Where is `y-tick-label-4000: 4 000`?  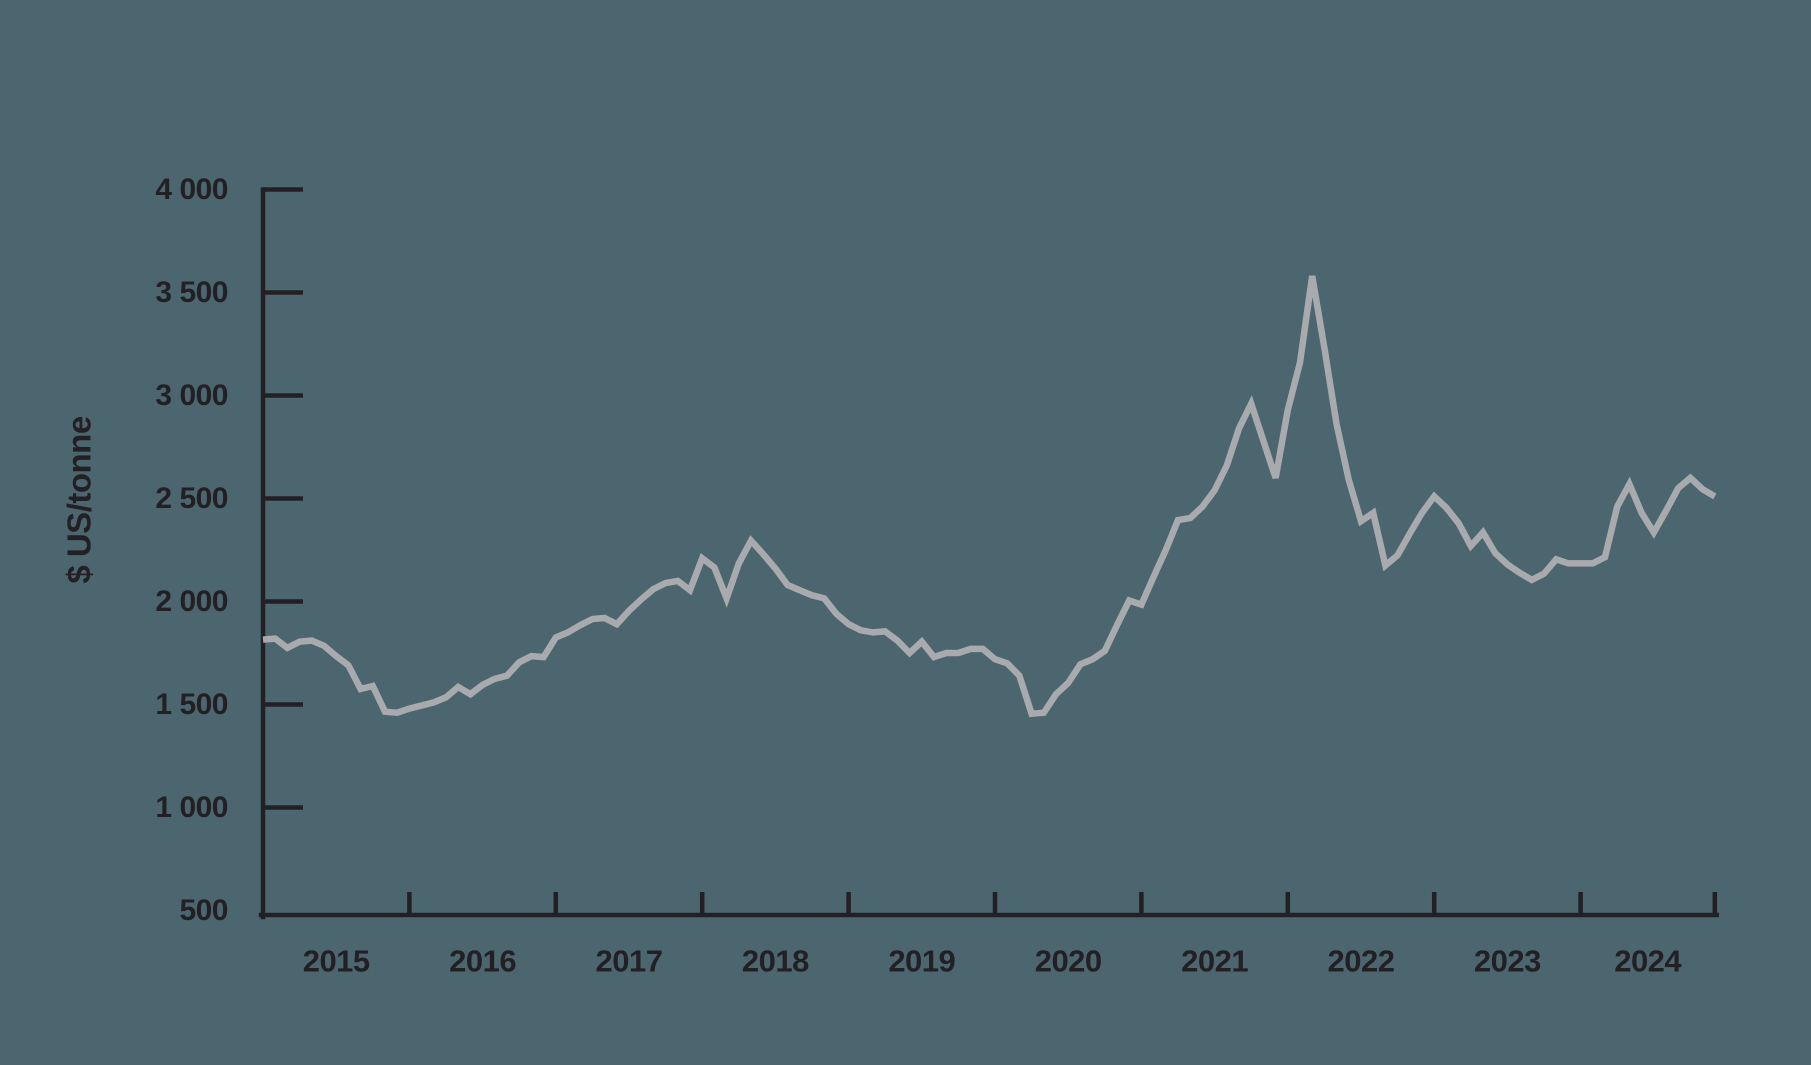 y-tick-label-4000: 4 000 is located at coordinates (191, 189).